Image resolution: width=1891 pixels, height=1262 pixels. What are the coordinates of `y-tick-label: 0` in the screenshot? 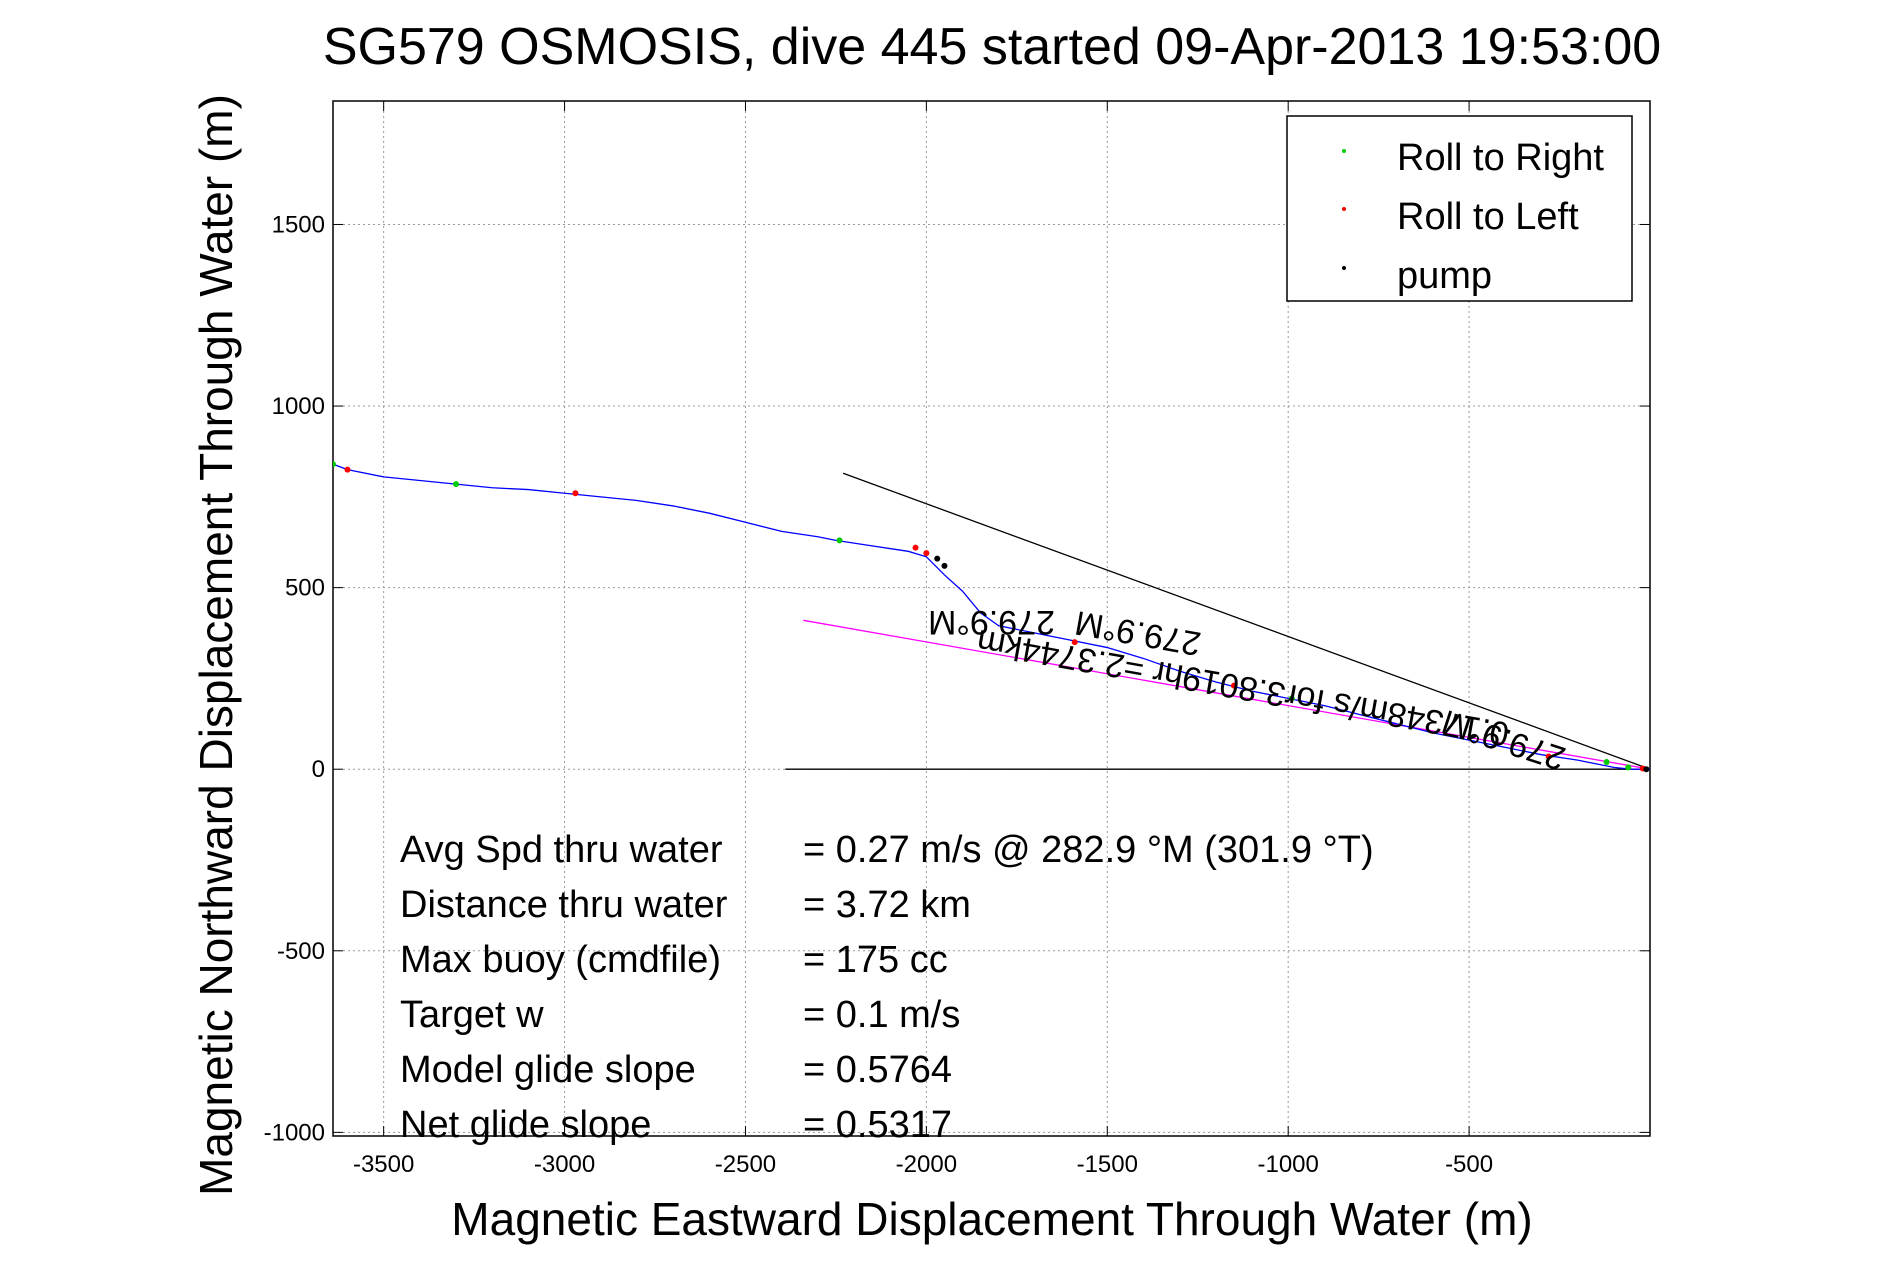 It's located at (318, 769).